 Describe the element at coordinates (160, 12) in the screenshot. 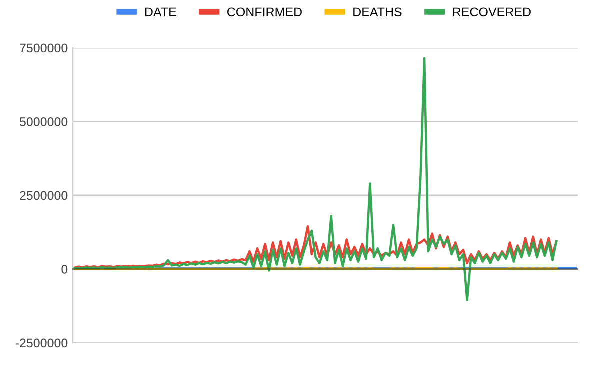

I see `legend-label: DATE` at that location.